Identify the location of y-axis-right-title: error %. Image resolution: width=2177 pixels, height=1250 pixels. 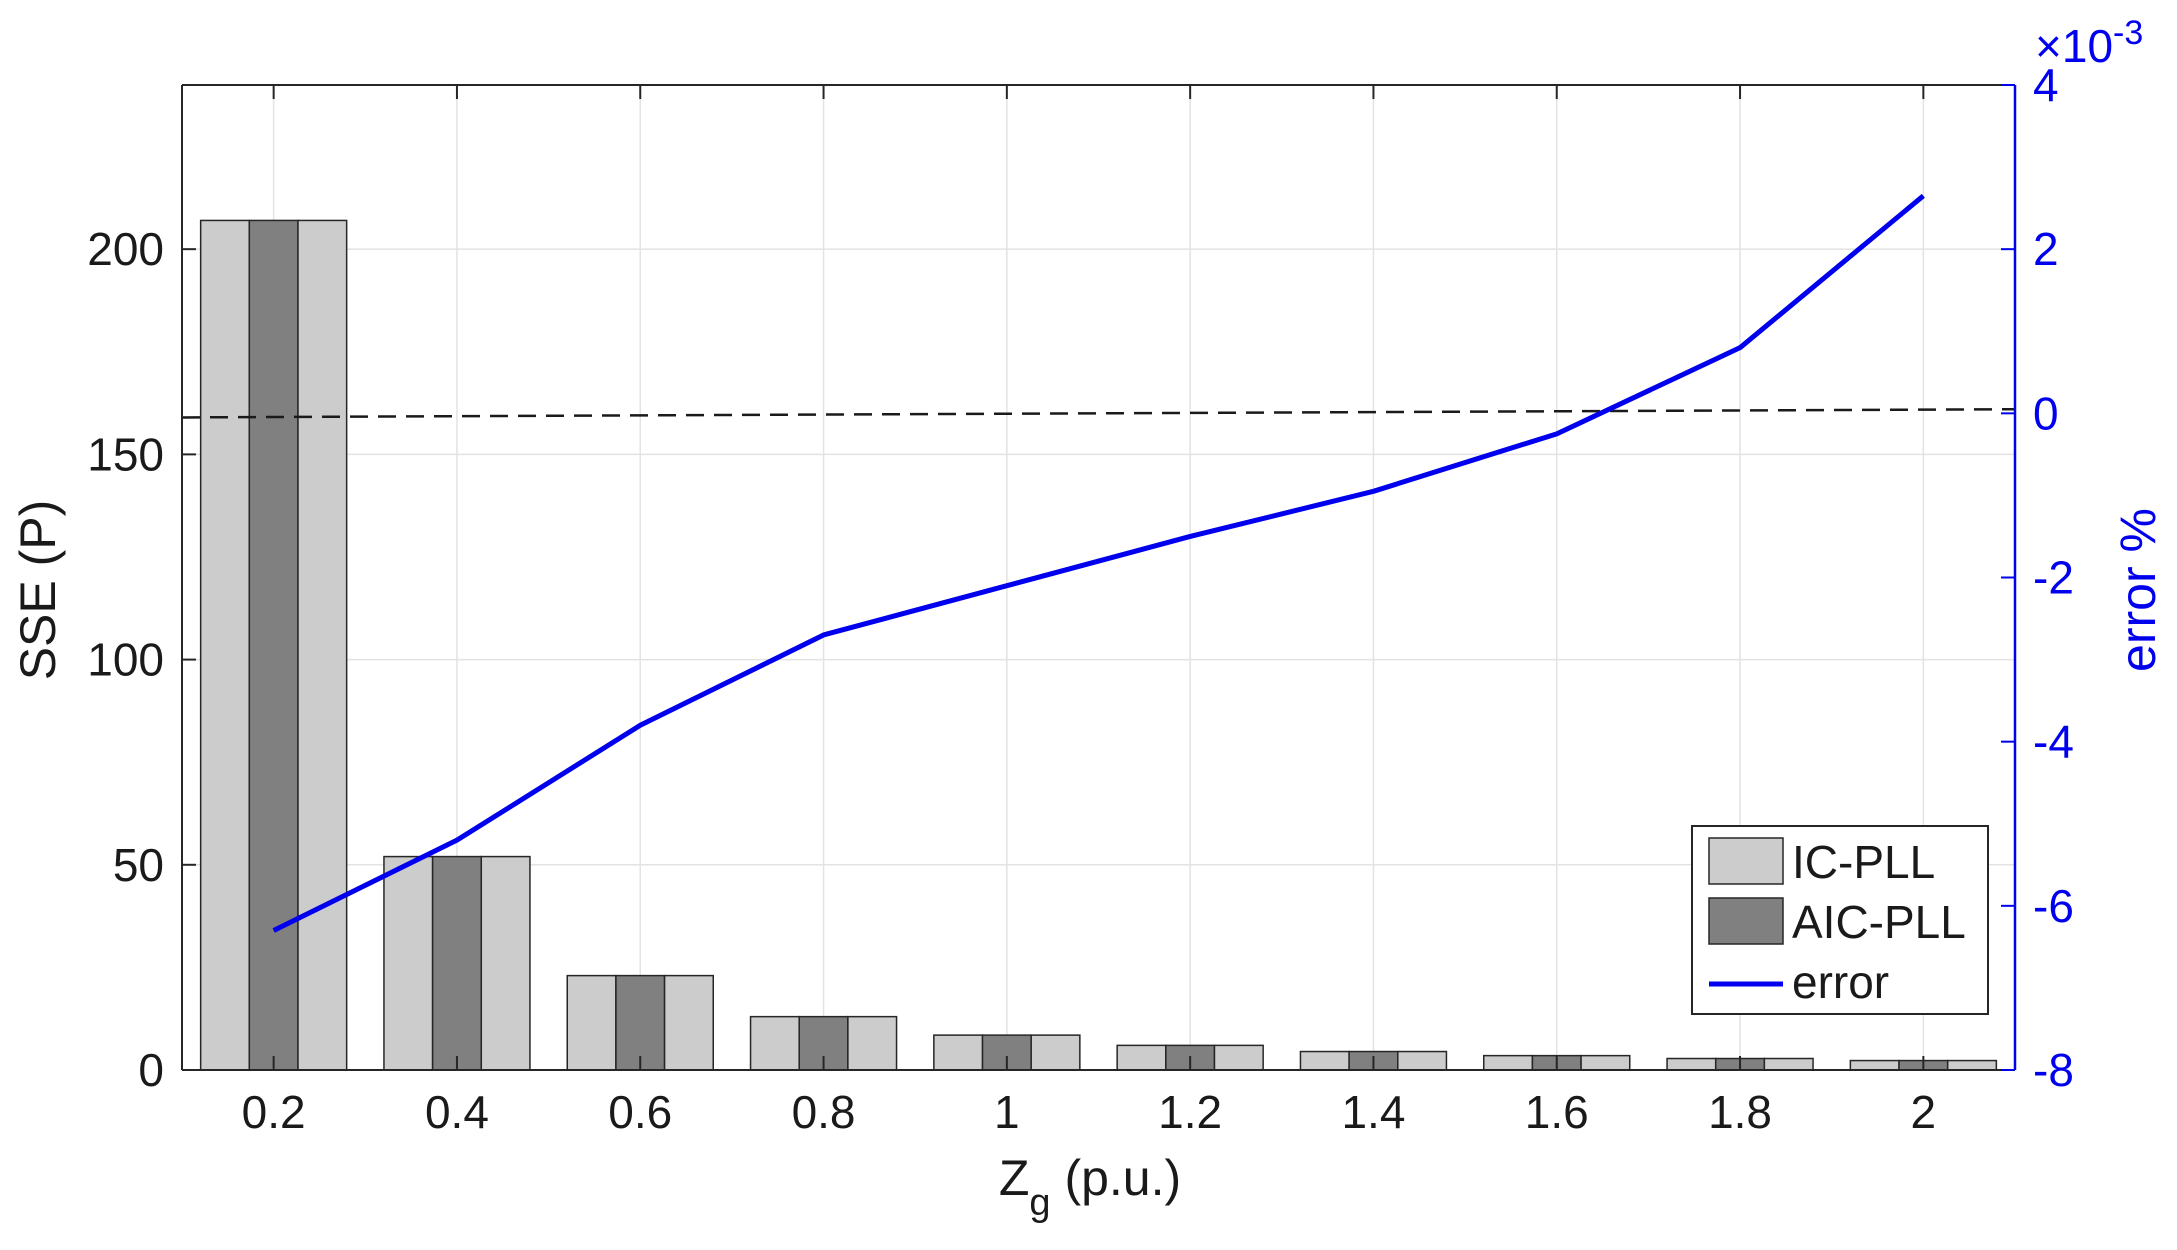
(2138, 590).